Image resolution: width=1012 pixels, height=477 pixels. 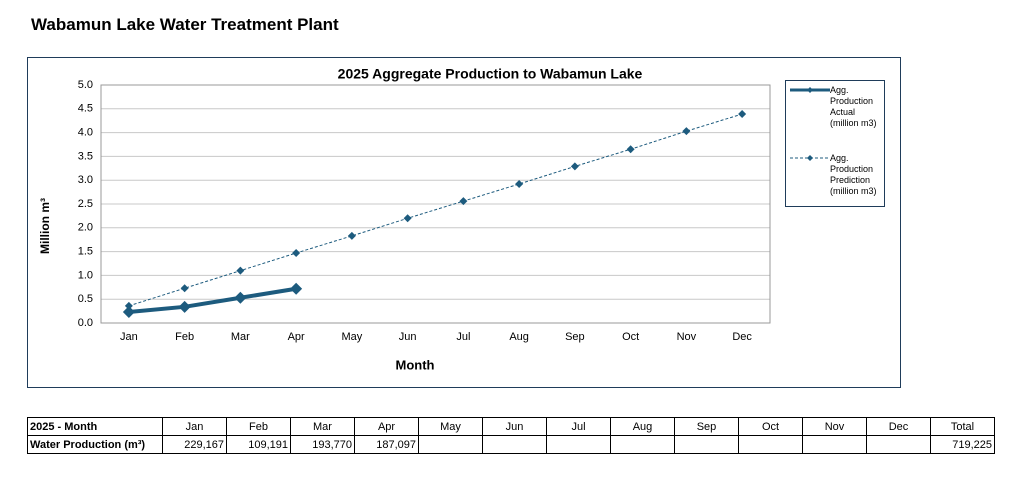 What do you see at coordinates (630, 337) in the screenshot?
I see `x-tick-label: Oct` at bounding box center [630, 337].